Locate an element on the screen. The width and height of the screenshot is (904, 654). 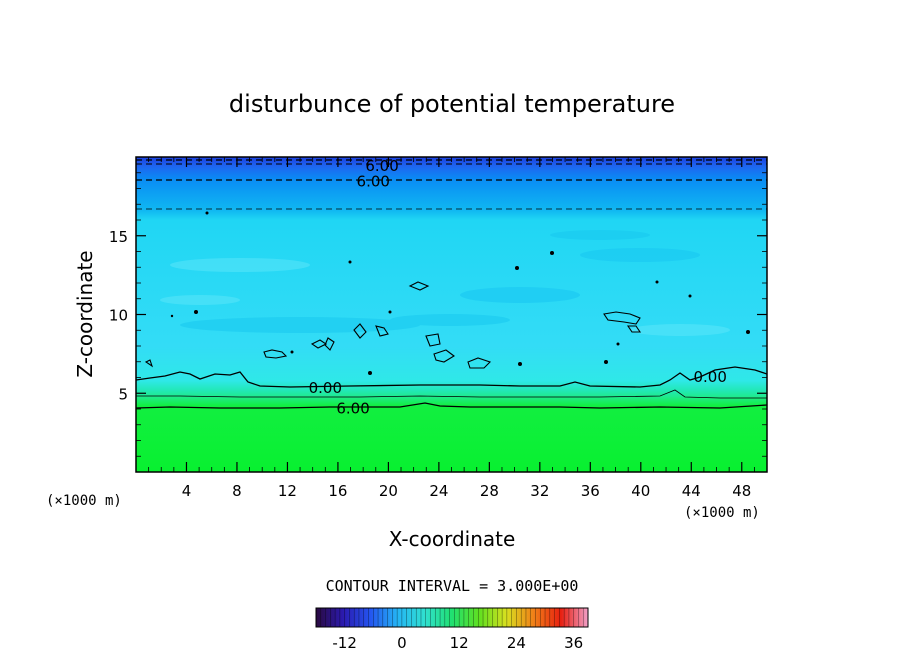
x-tick-label: 8 is located at coordinates (237, 491).